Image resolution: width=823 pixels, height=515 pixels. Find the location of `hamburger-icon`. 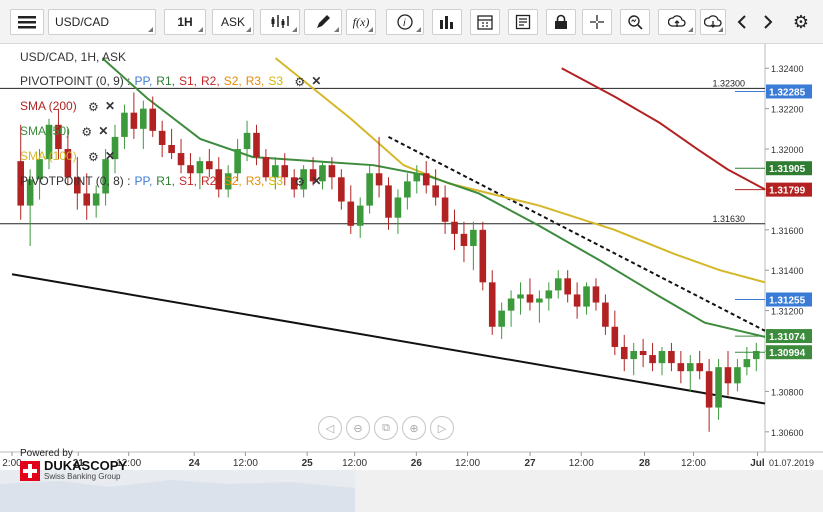

hamburger-icon is located at coordinates (27, 22).